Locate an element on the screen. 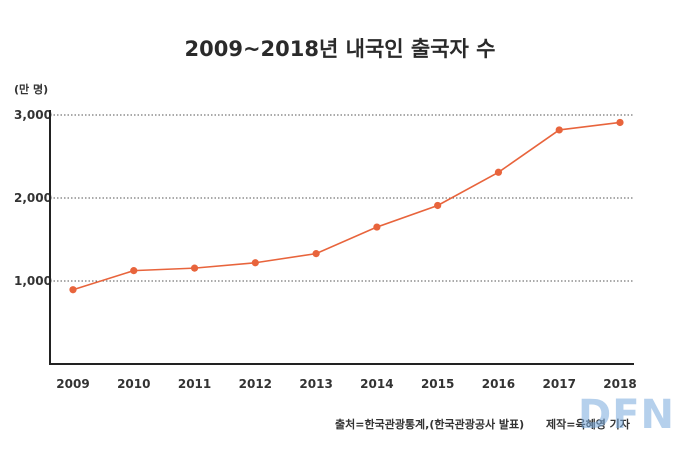 This screenshot has width=680, height=450. x-tick-label: 2014 is located at coordinates (376, 384).